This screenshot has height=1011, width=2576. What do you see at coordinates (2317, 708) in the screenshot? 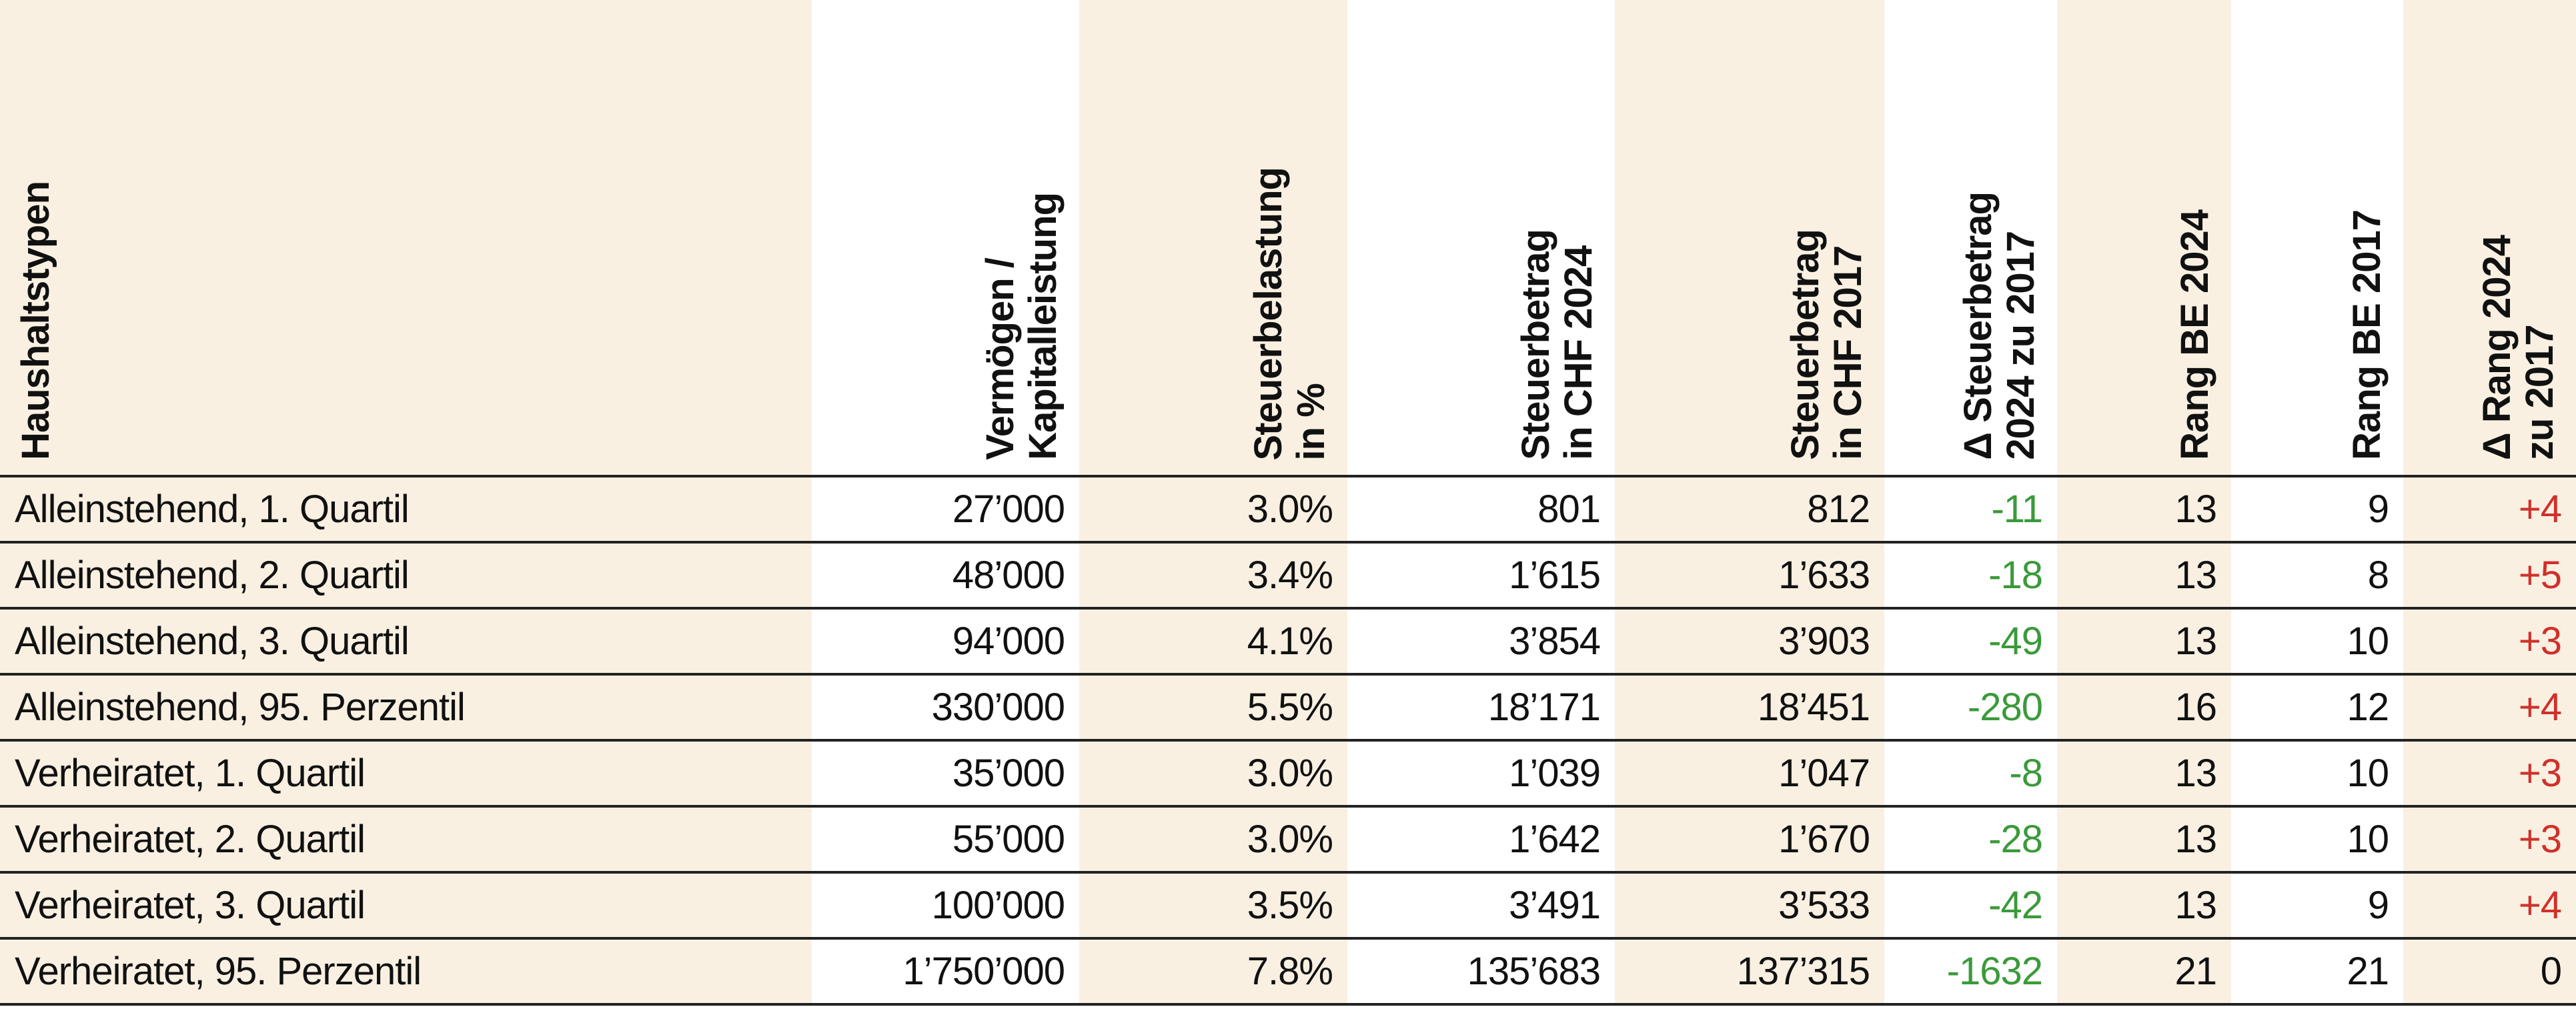
I see `cell-rank-2017: 12` at bounding box center [2317, 708].